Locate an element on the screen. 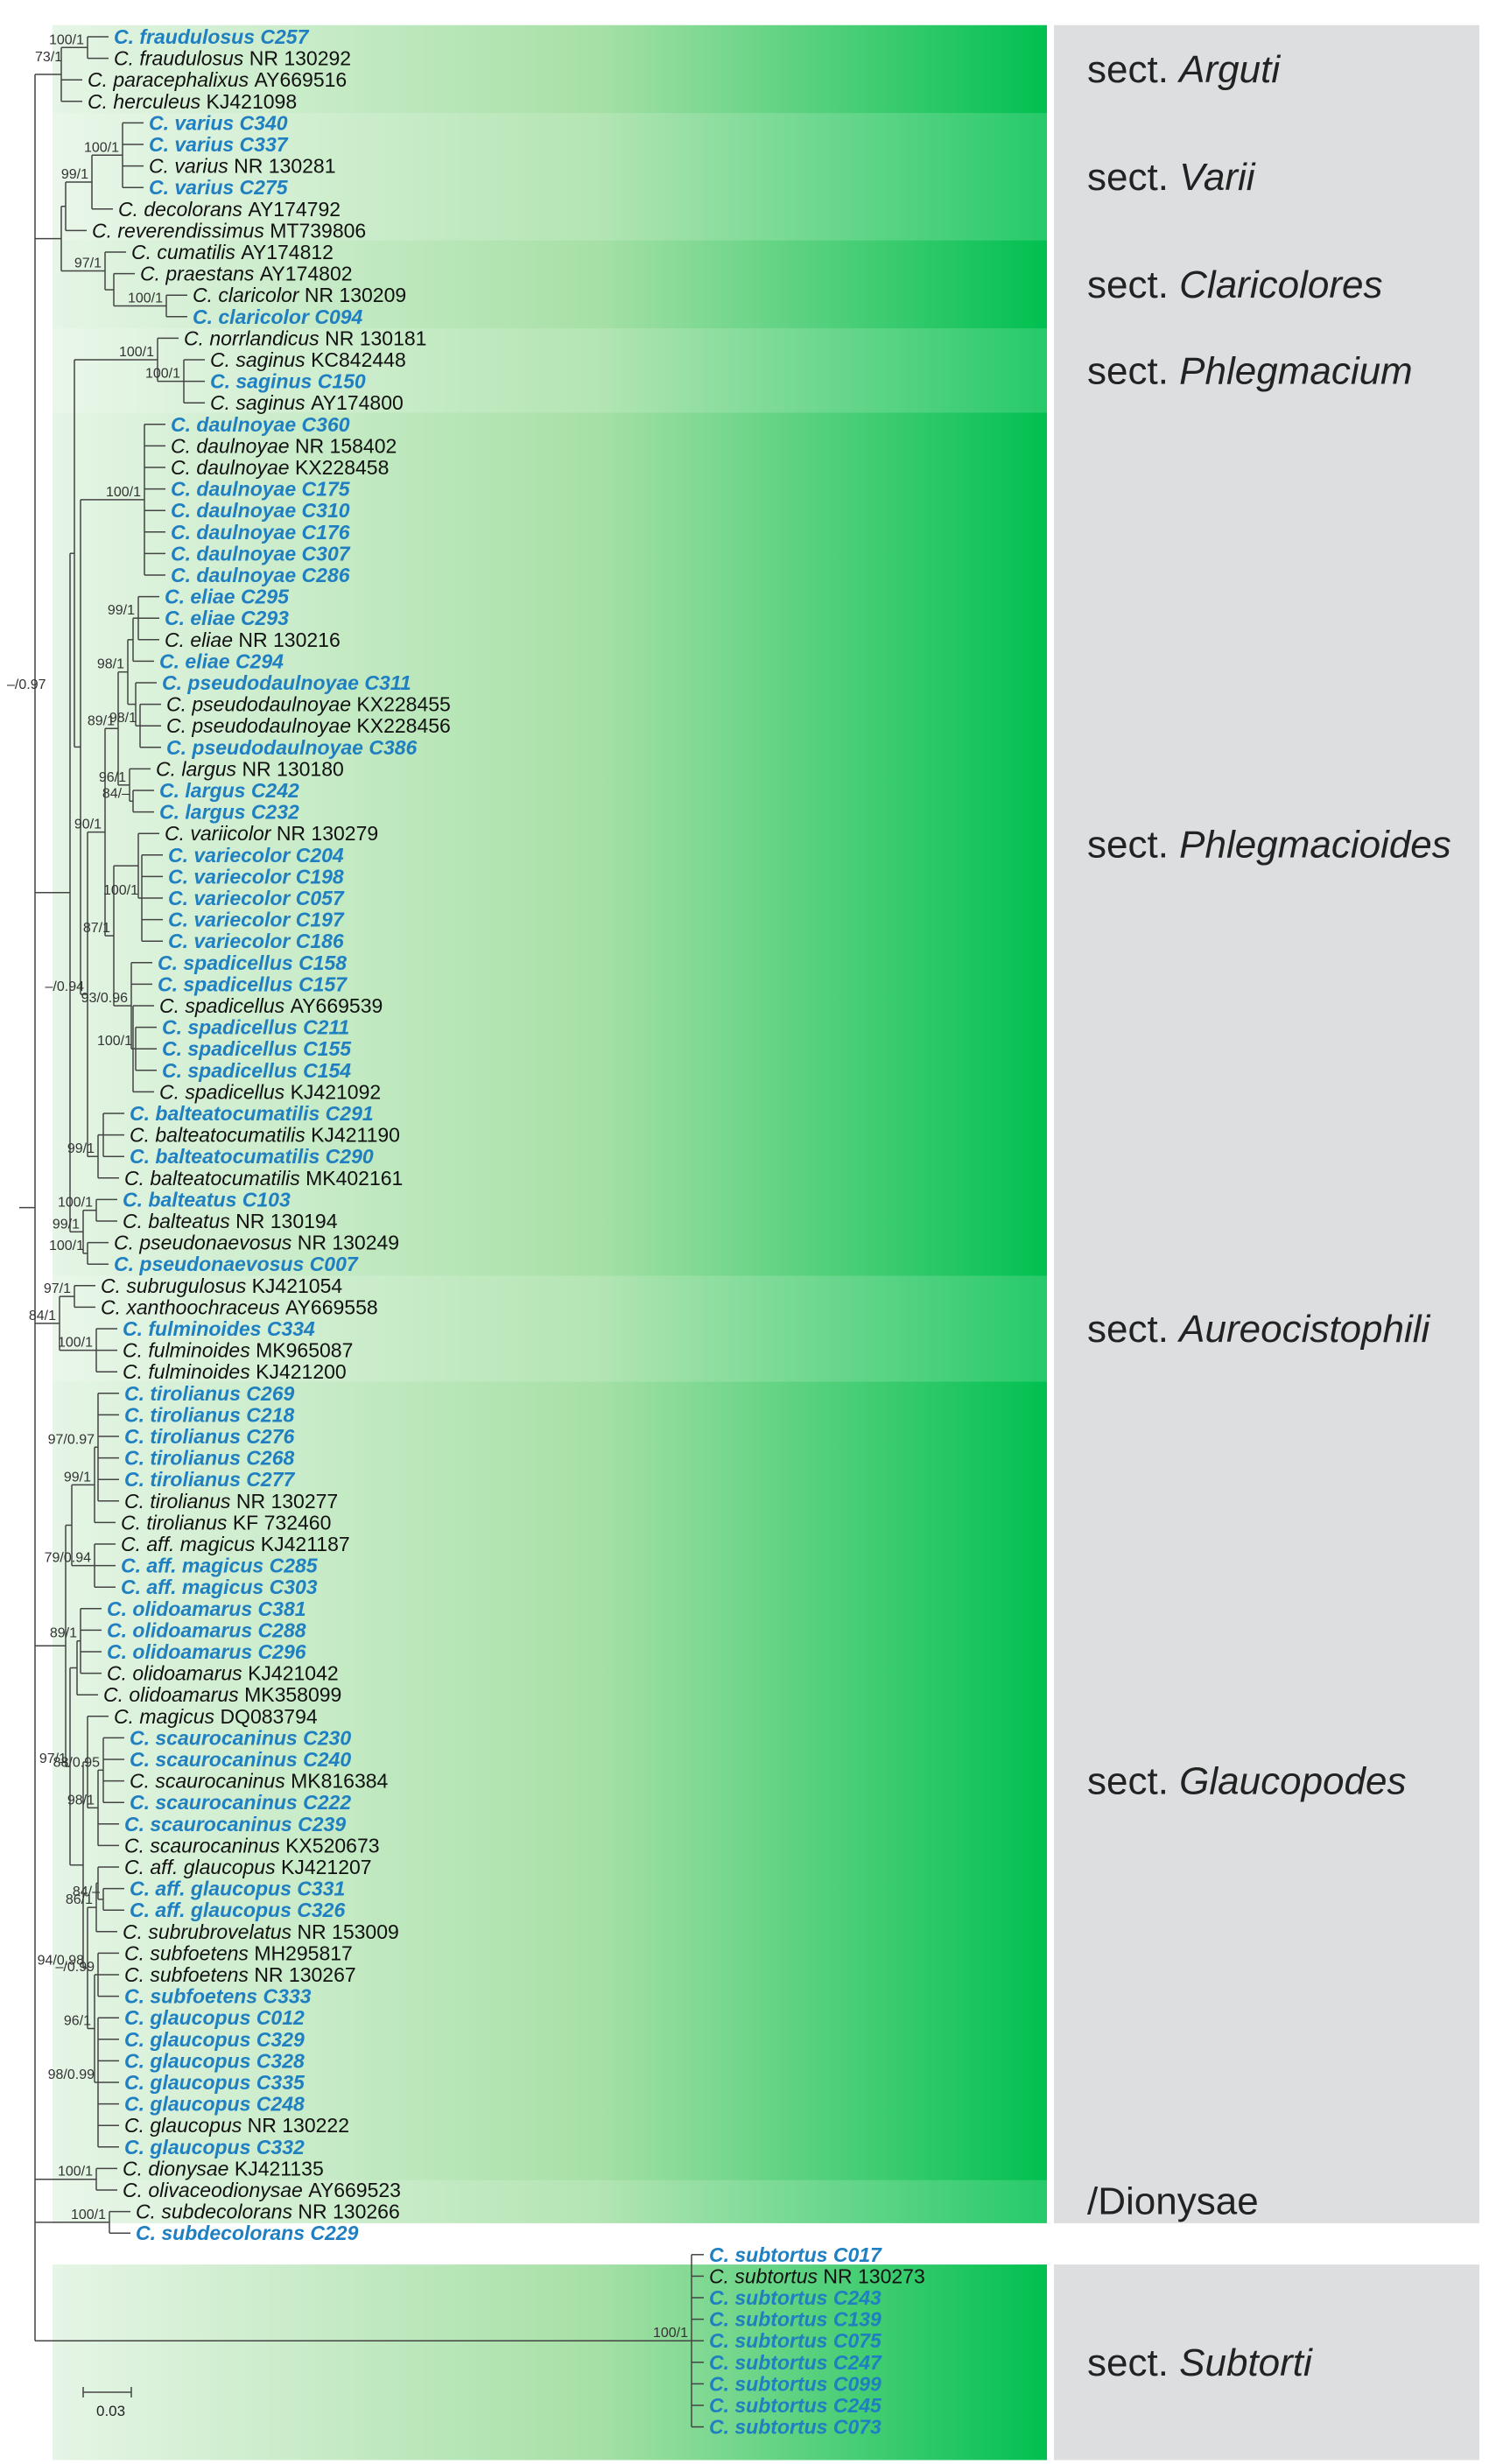  section-label: sect. Aureocistophili is located at coordinates (1259, 1329).